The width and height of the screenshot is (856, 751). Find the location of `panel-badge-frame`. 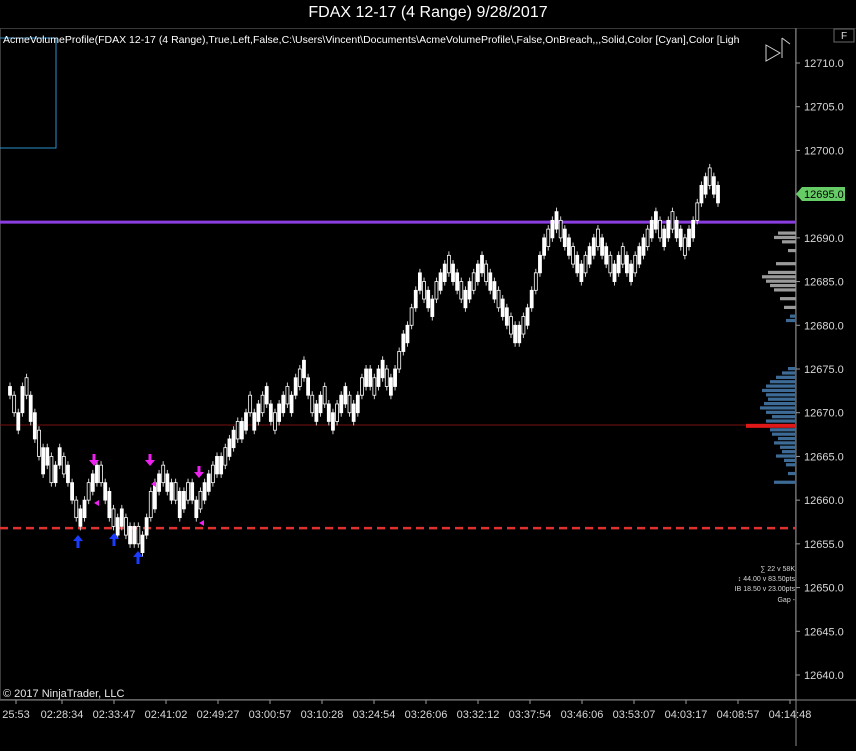

panel-badge-frame is located at coordinates (844, 35).